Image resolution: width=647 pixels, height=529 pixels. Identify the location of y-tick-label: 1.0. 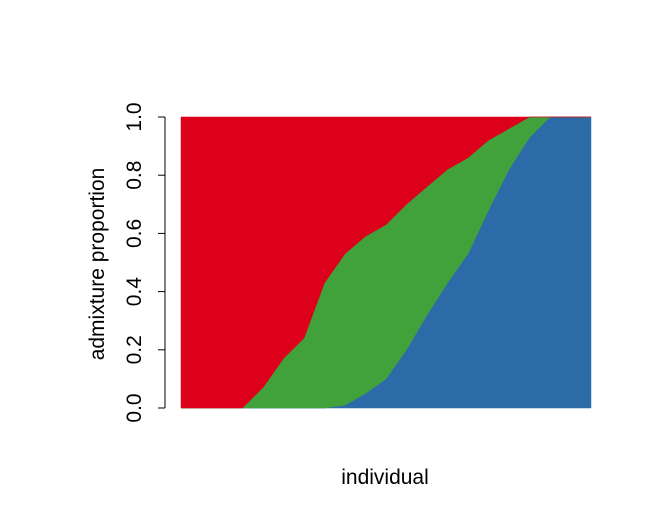
(134, 116).